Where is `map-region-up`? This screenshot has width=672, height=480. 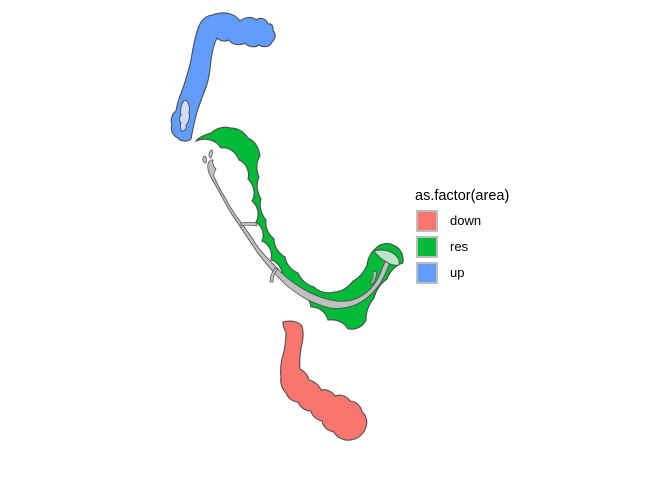
map-region-up is located at coordinates (223, 77).